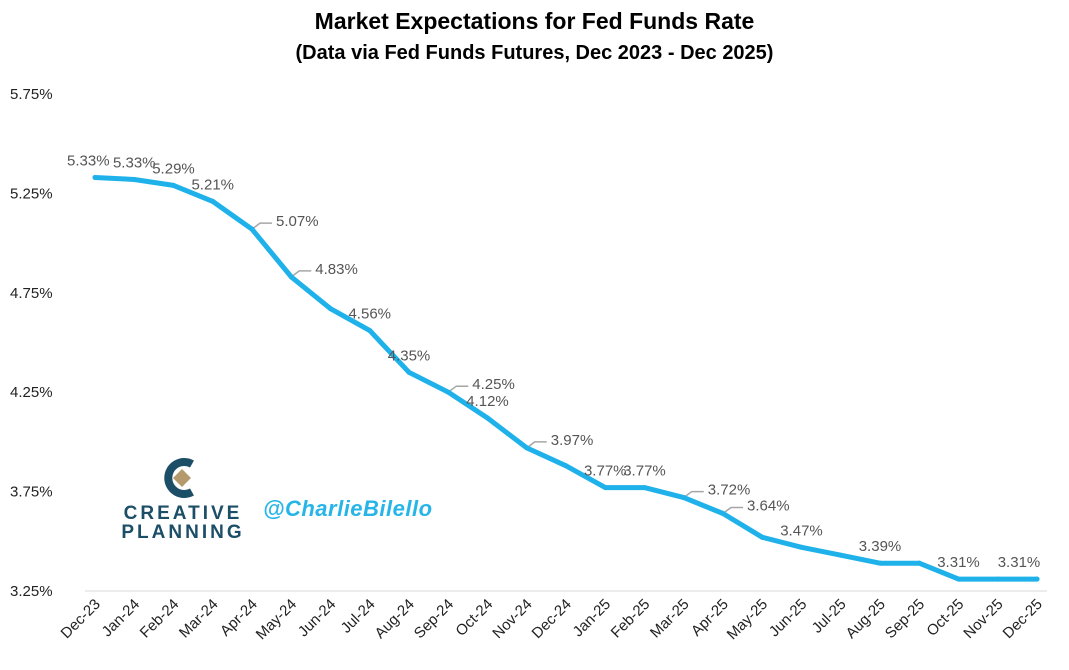 Image resolution: width=1069 pixels, height=670 pixels. What do you see at coordinates (183, 513) in the screenshot?
I see `logo-text-creative: CREATIVE` at bounding box center [183, 513].